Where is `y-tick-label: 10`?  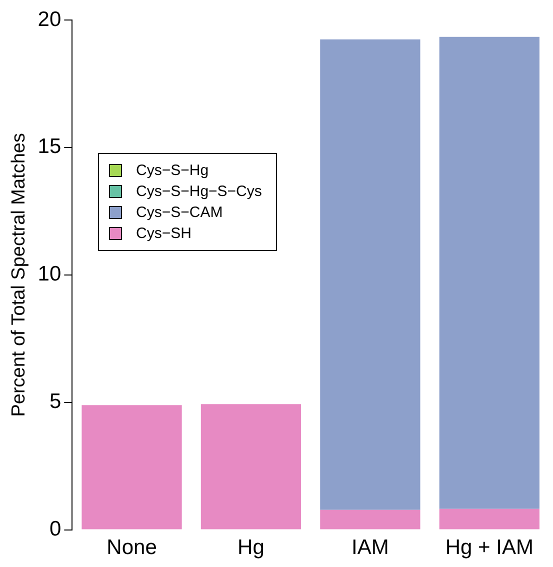
y-tick-label: 10 is located at coordinates (50, 274).